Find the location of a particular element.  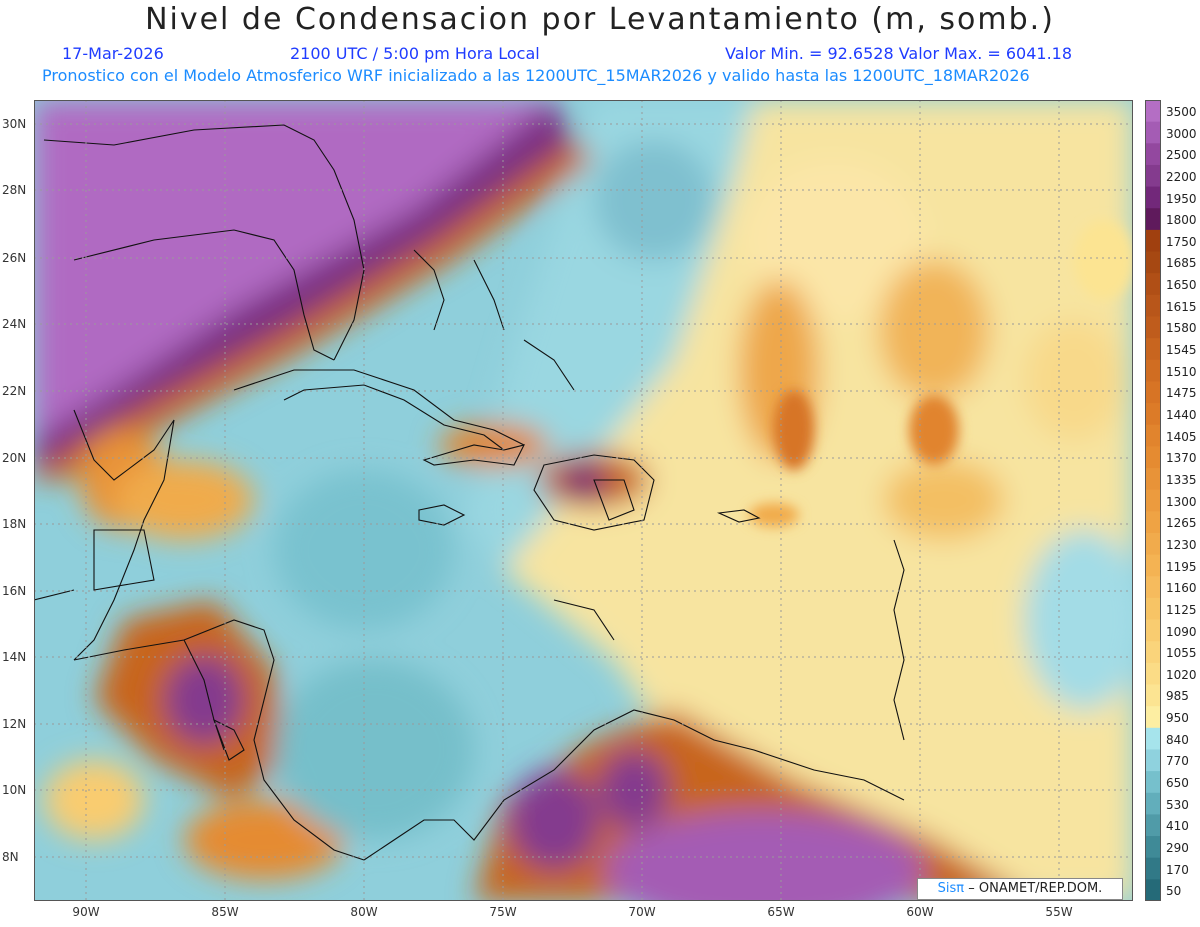

colorbar-label-1090: 1090 is located at coordinates (1181, 631).